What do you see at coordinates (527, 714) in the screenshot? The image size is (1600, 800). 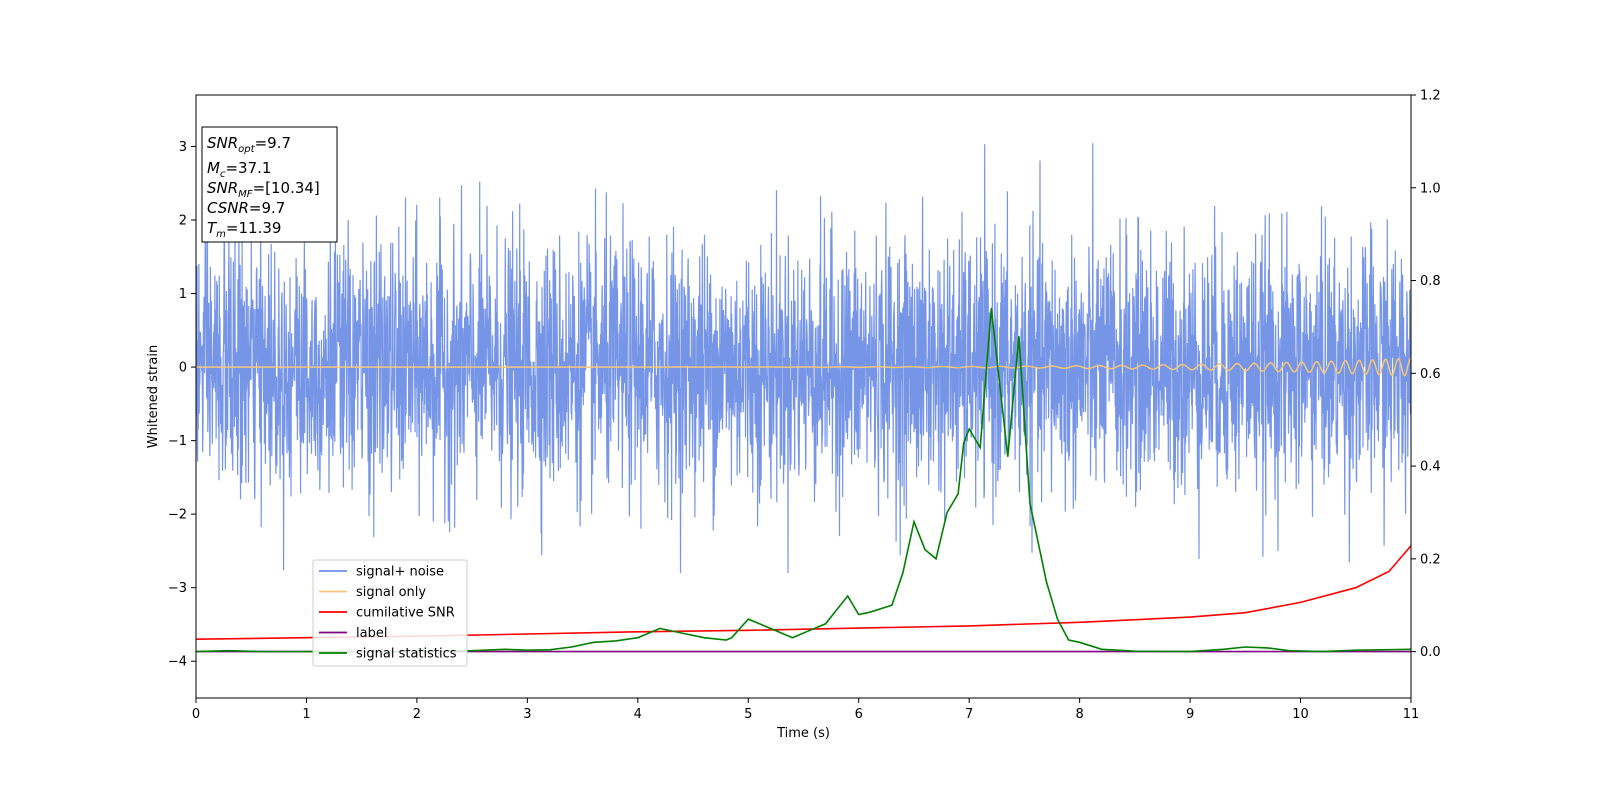 I see `x-tick-label: 3` at bounding box center [527, 714].